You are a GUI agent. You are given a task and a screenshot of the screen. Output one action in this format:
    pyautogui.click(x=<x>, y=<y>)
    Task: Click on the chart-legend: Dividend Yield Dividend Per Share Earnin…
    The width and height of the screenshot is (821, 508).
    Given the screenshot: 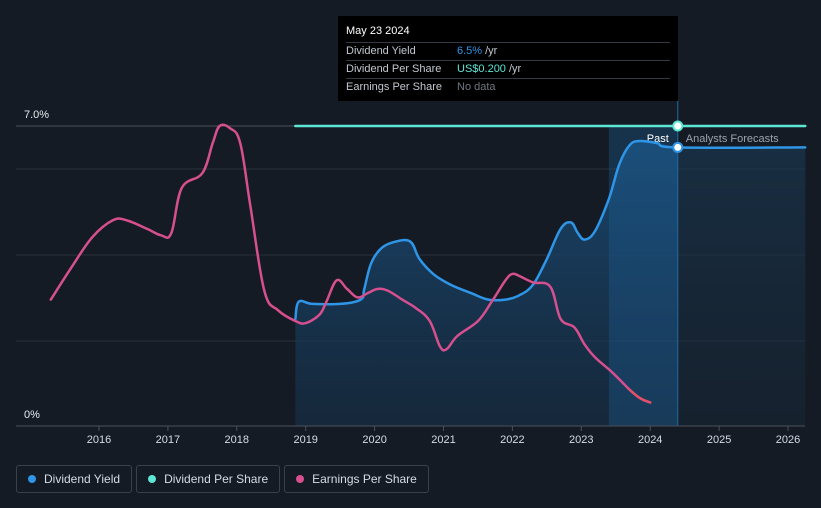 What is the action you would take?
    pyautogui.click(x=222, y=479)
    